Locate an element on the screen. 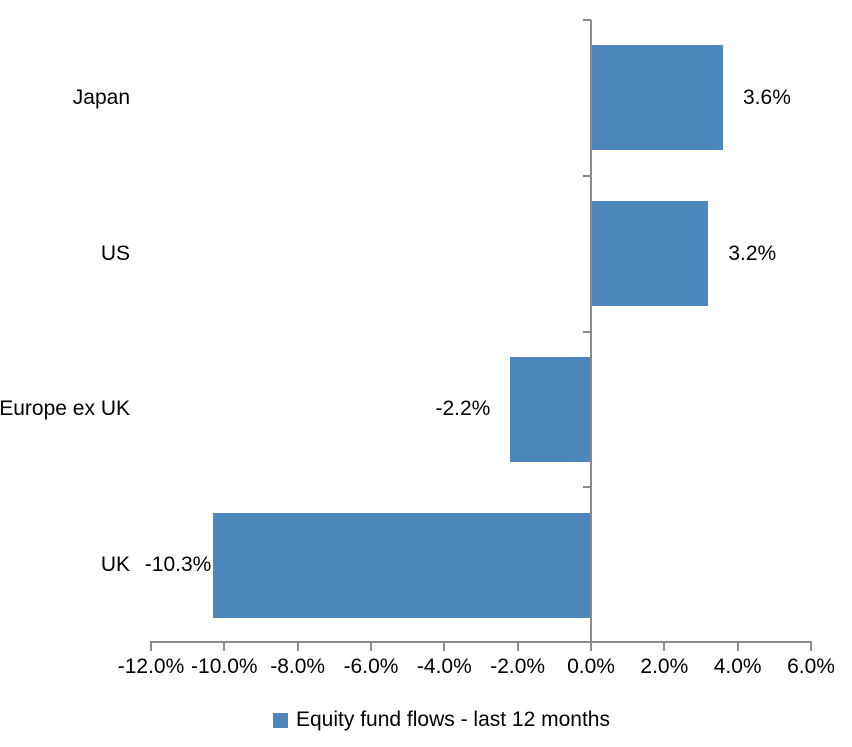 The image size is (852, 747). x-axis-tick-label: 0.0% is located at coordinates (591, 666).